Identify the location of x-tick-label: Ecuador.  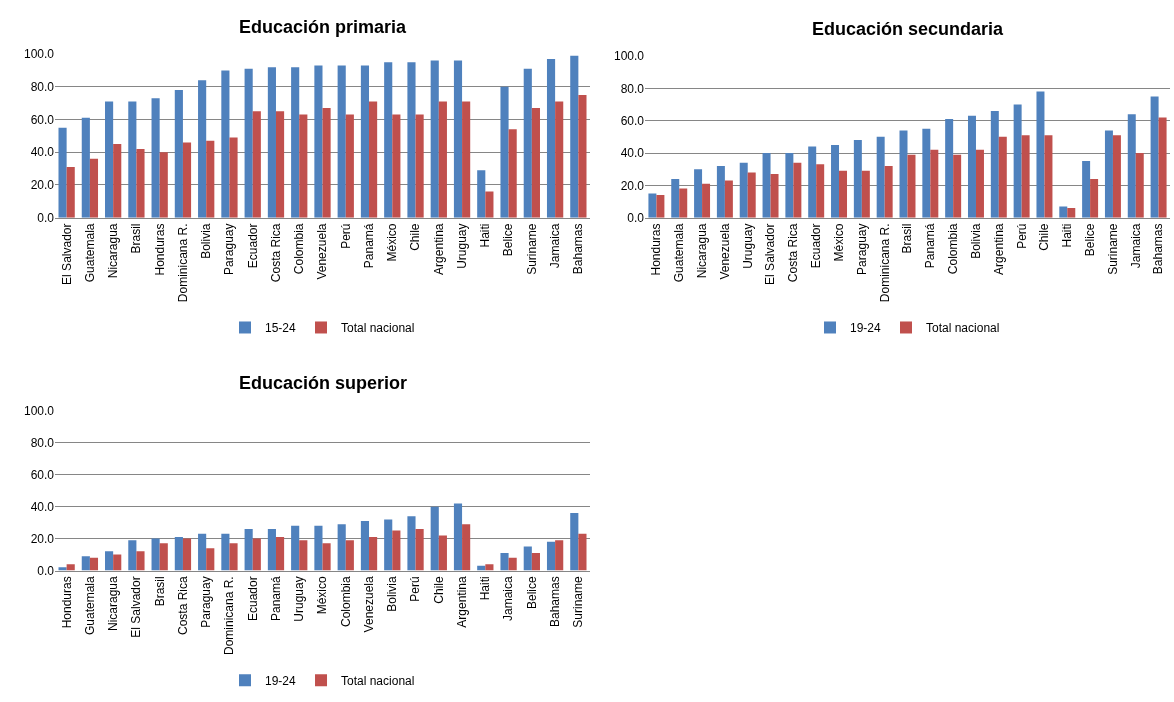
(816, 246).